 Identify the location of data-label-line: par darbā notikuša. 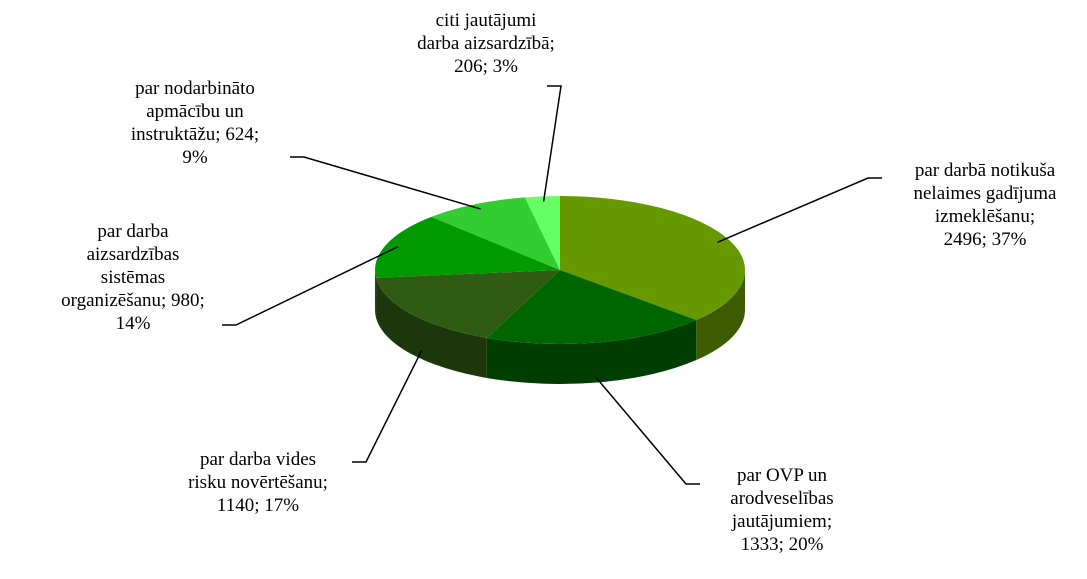
(985, 170).